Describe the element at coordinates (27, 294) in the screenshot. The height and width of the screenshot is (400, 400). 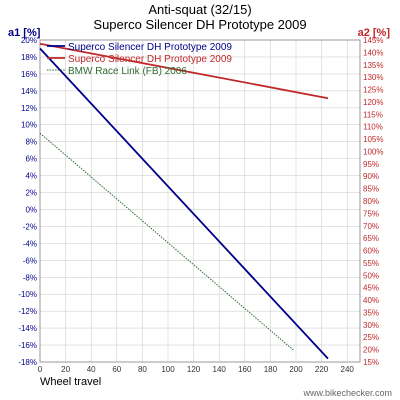
I see `y1-tick-label: -10%` at that location.